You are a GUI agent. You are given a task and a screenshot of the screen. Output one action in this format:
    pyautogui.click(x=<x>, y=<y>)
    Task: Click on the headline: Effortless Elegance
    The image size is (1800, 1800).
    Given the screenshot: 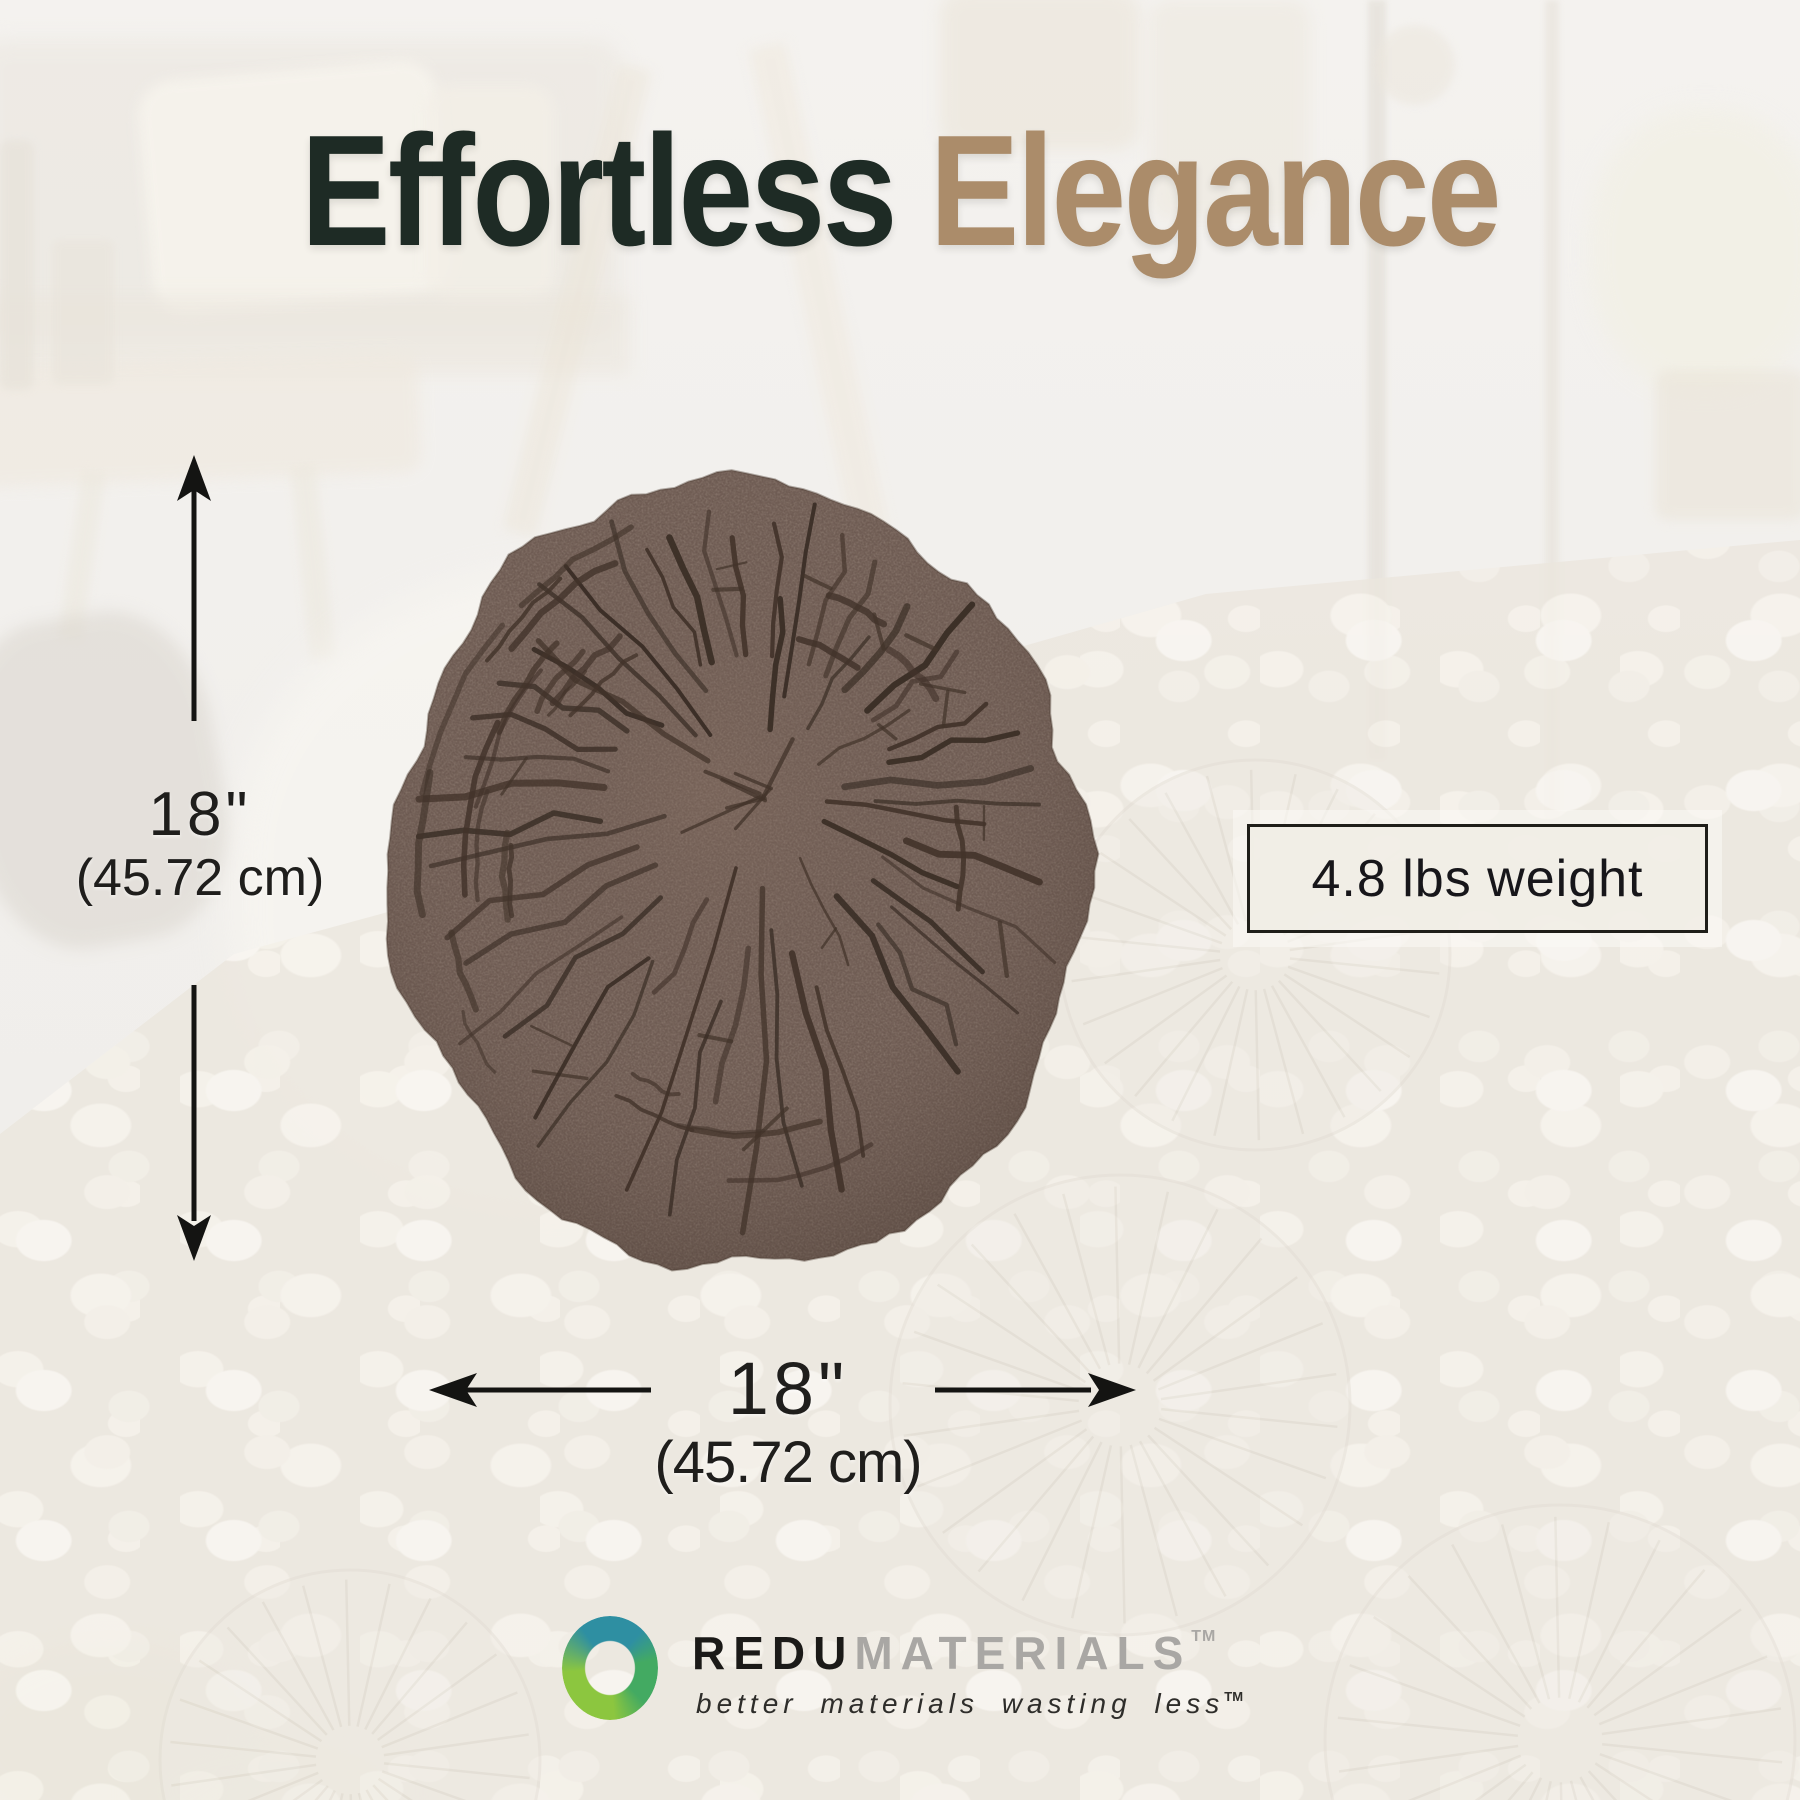 What is the action you would take?
    pyautogui.click(x=900, y=191)
    